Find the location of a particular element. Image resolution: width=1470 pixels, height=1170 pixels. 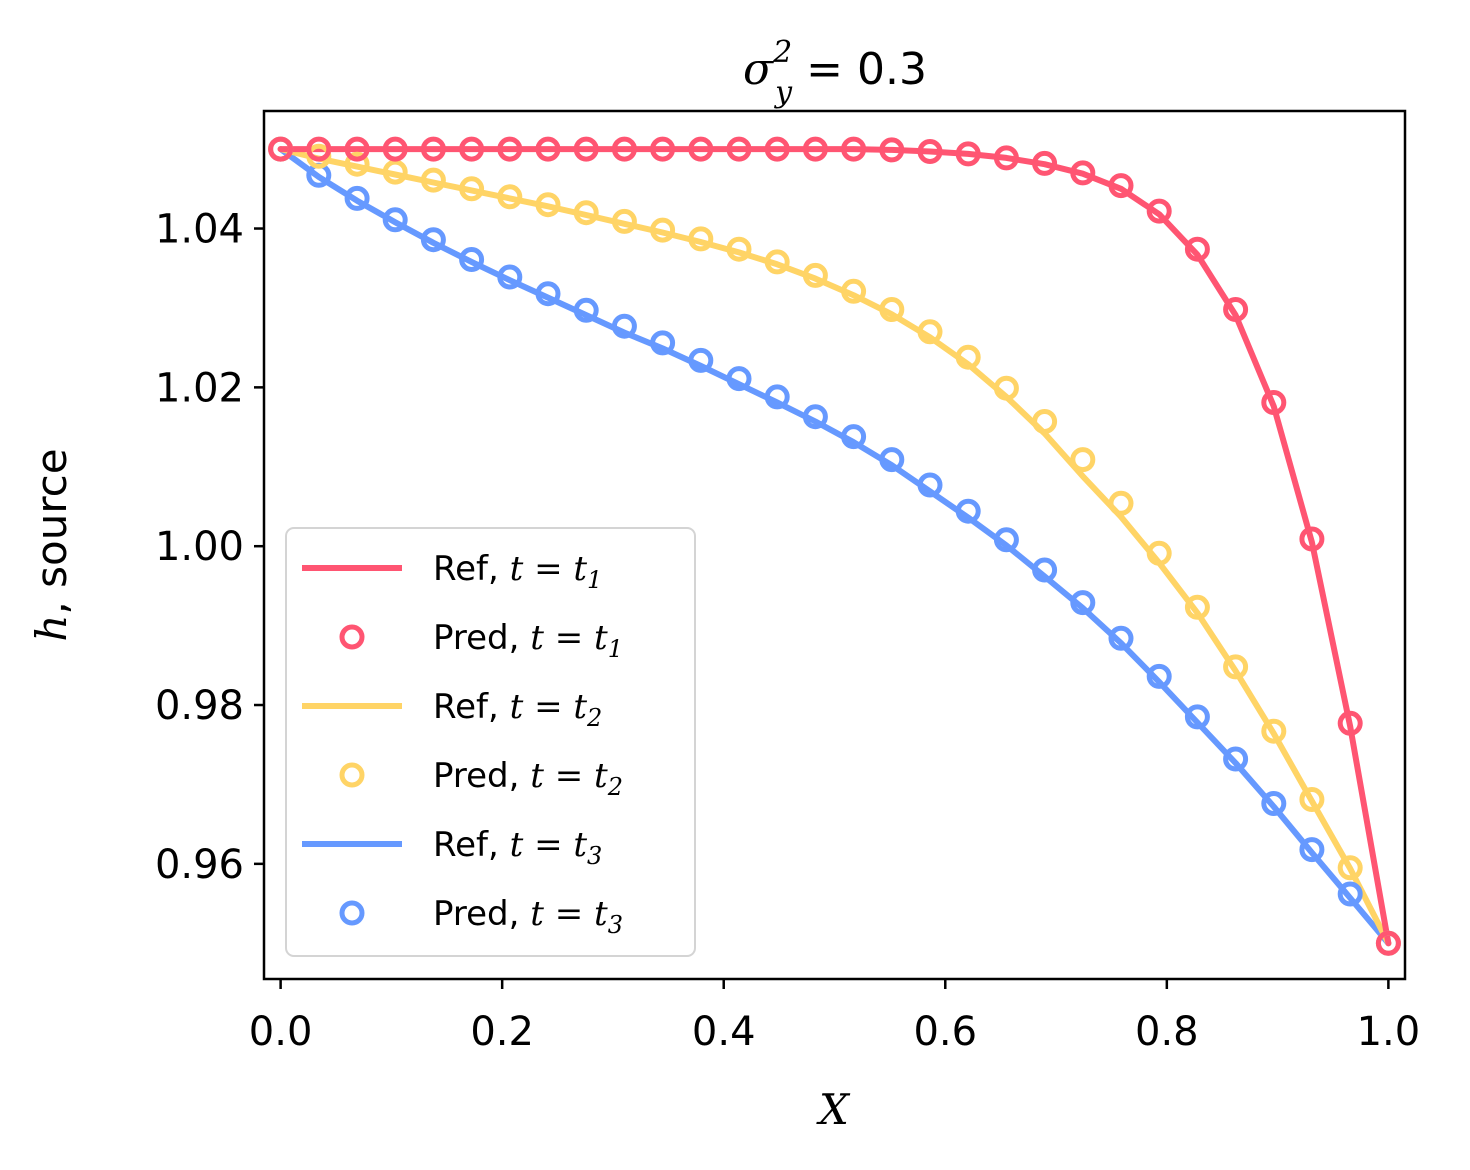

legend-marker-t2 is located at coordinates (352, 775).